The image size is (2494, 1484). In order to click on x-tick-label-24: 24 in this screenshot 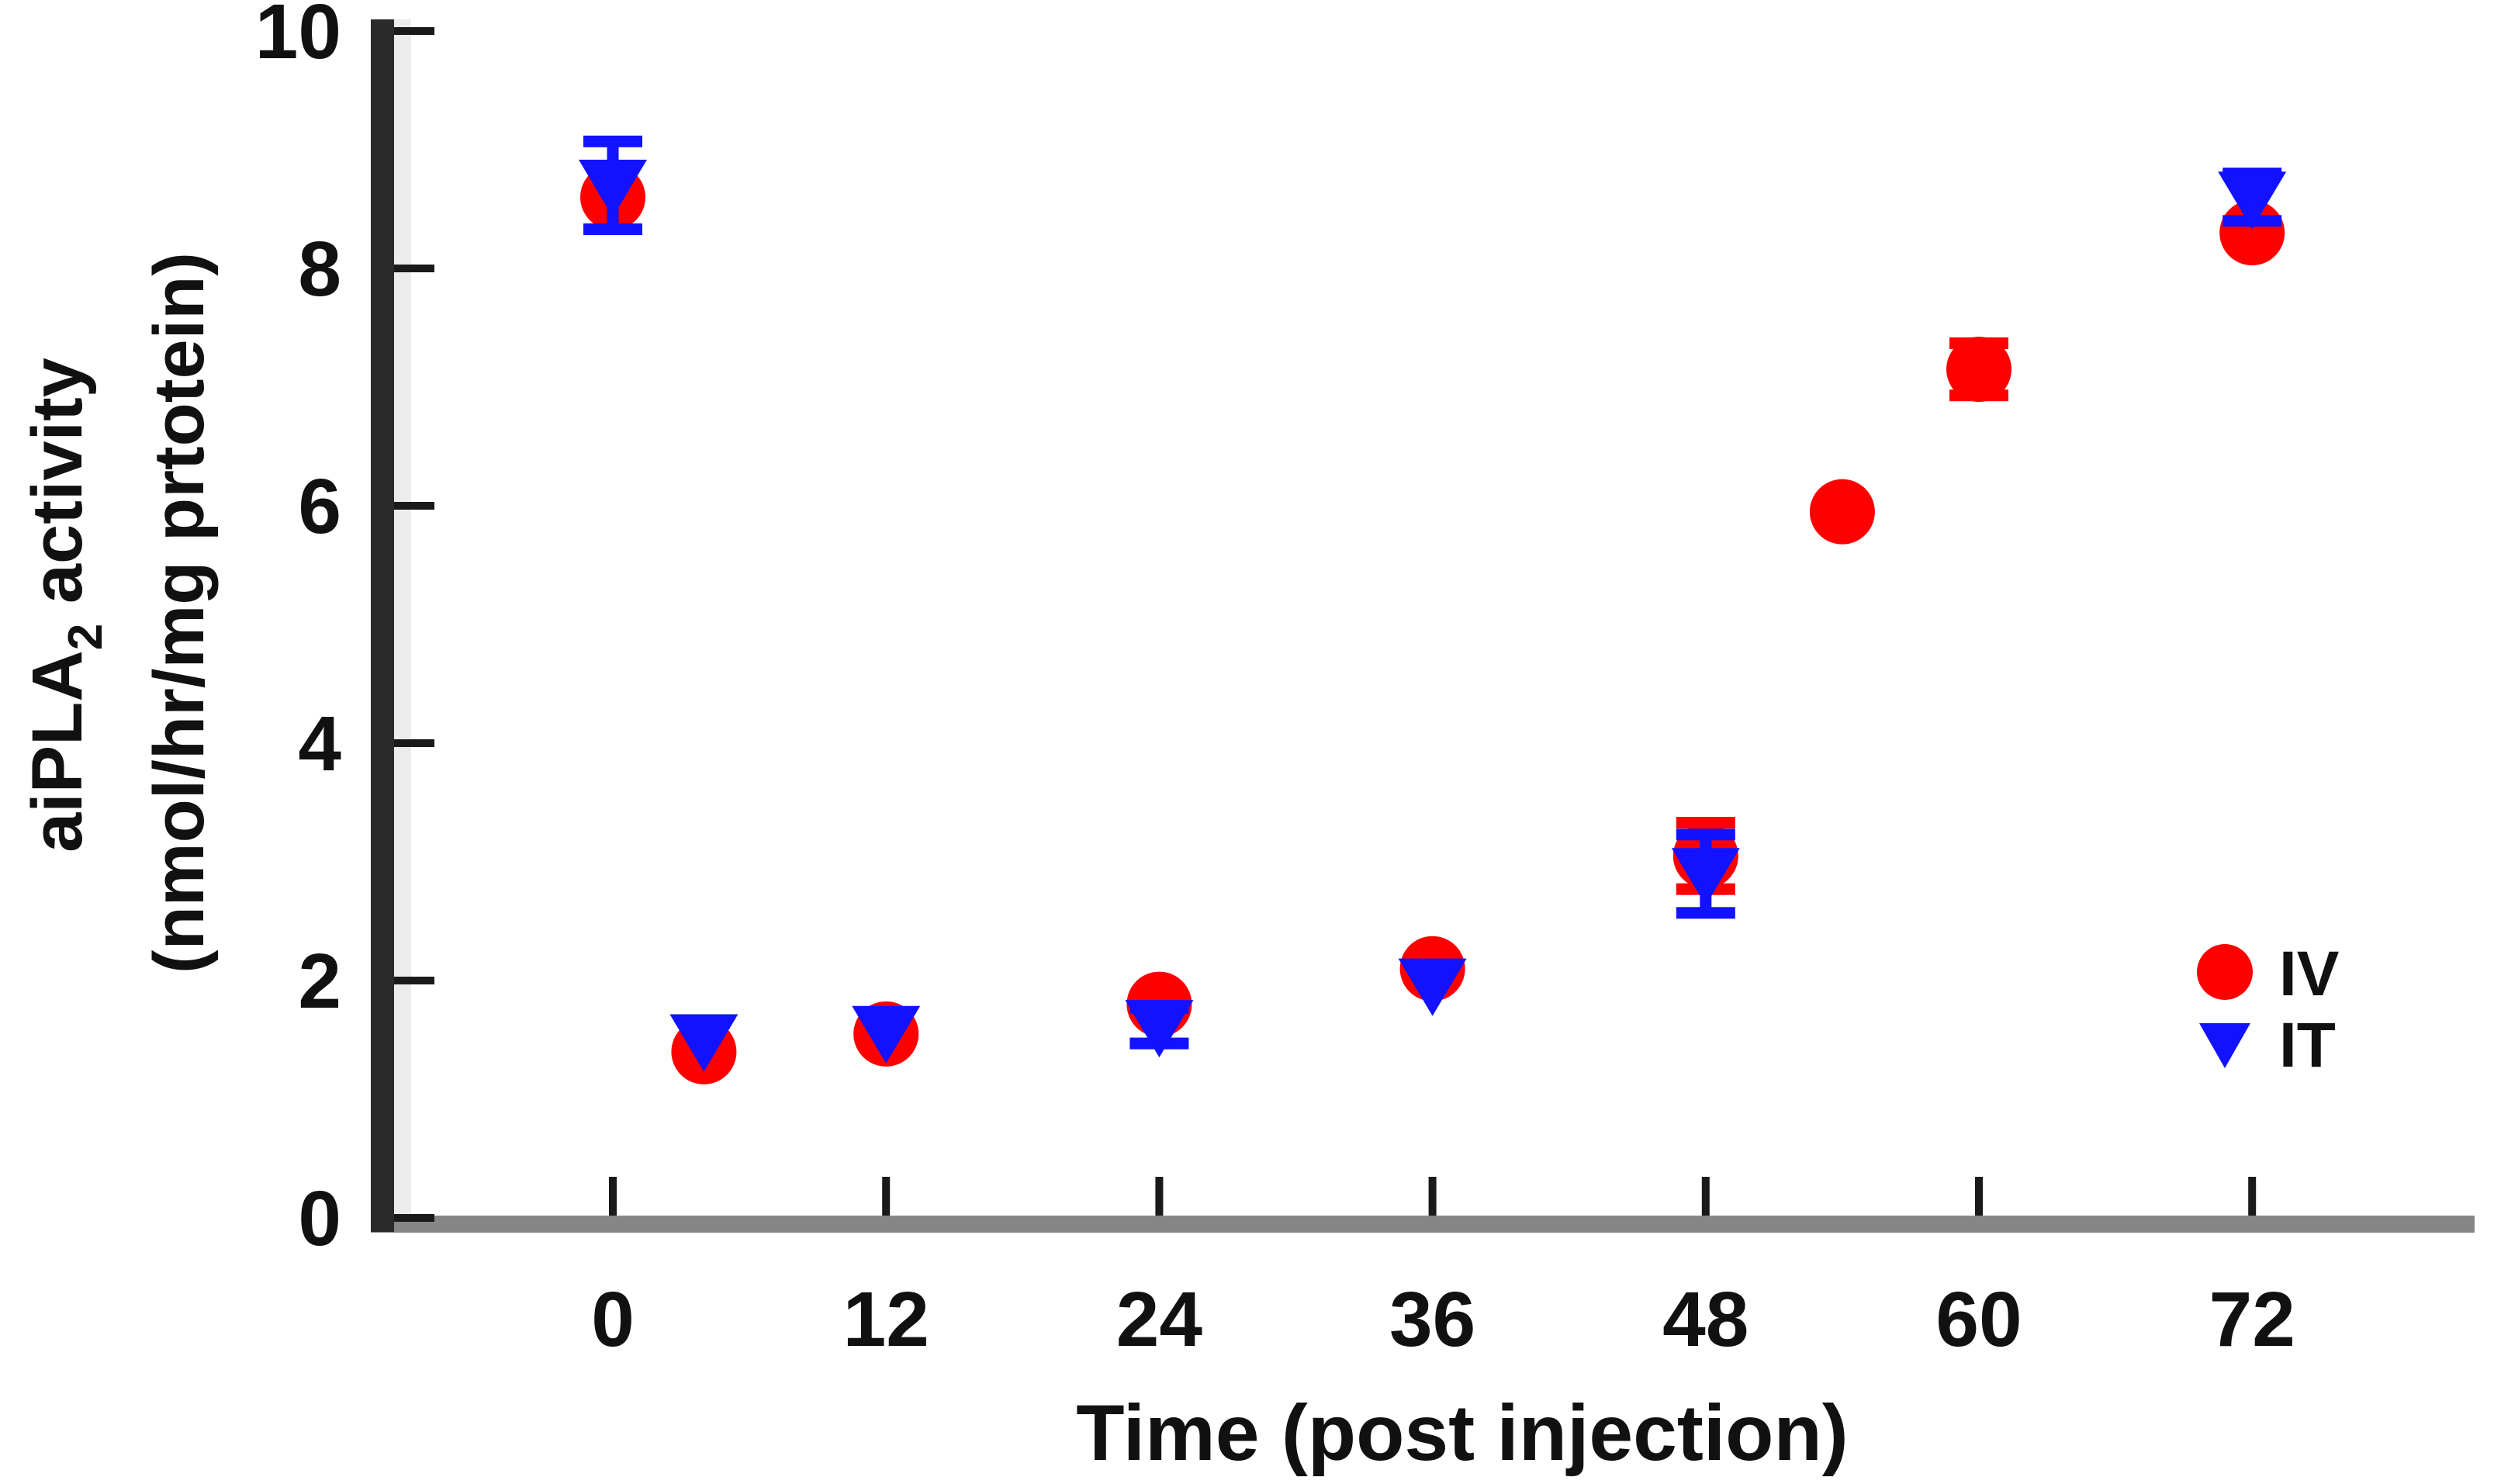, I will do `click(1159, 1319)`.